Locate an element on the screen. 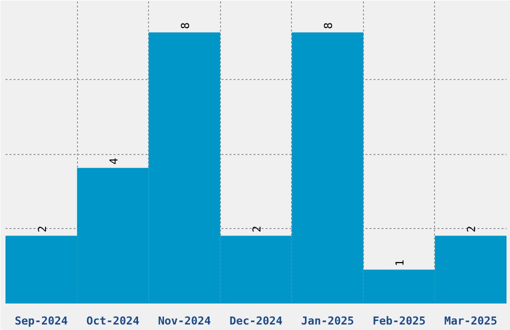 The width and height of the screenshot is (510, 330). x-tick-label: Dec-2024 is located at coordinates (256, 321).